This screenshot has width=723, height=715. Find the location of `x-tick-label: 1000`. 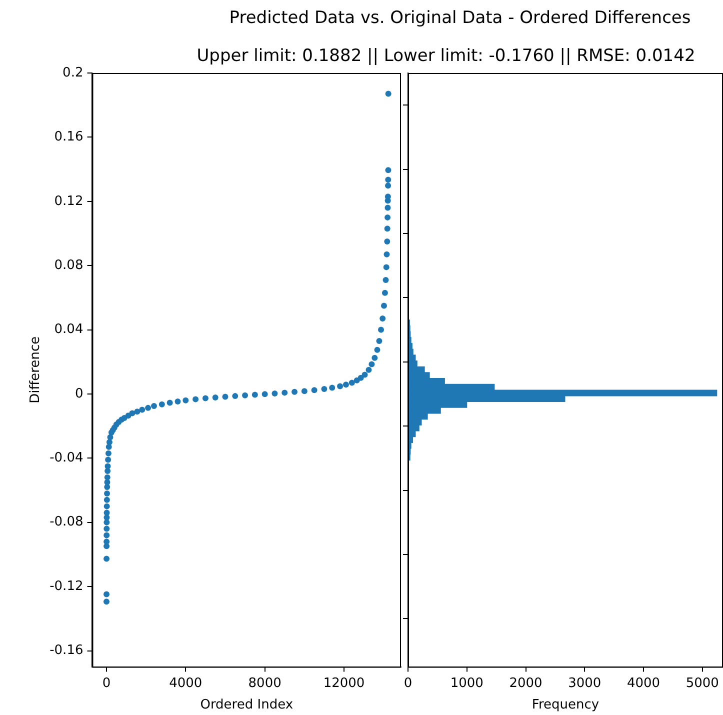

x-tick-label: 1000 is located at coordinates (467, 683).